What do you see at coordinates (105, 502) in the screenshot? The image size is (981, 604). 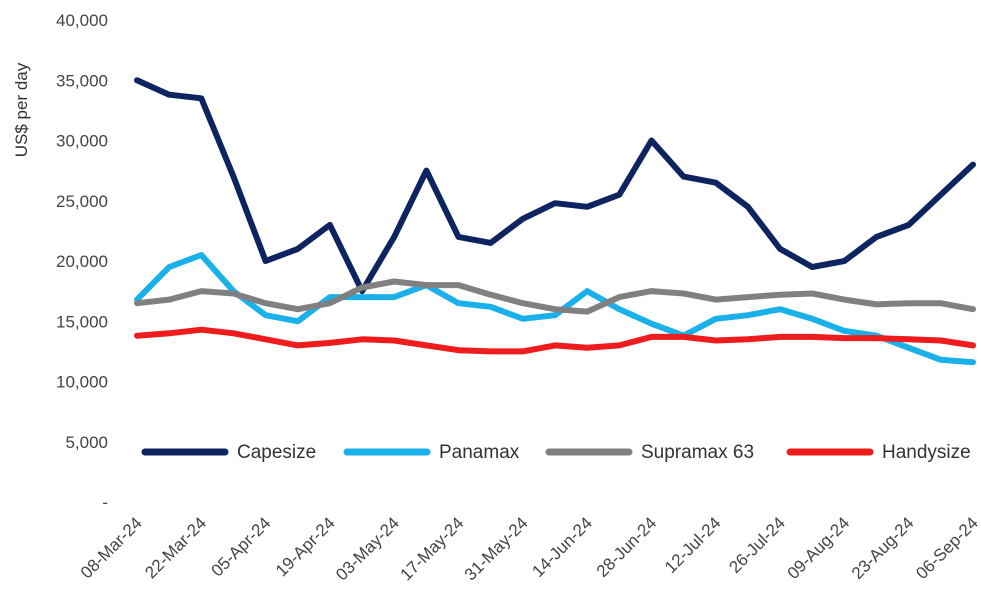 I see `y-tick-label: -` at bounding box center [105, 502].